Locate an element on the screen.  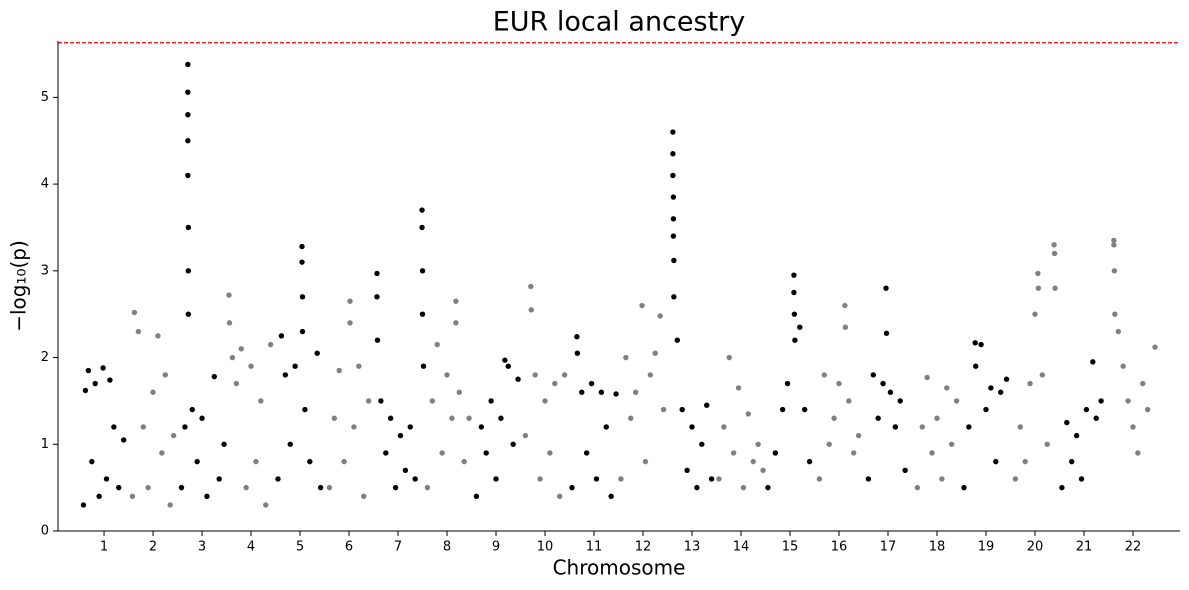
x-tick-label: 19 is located at coordinates (986, 547).